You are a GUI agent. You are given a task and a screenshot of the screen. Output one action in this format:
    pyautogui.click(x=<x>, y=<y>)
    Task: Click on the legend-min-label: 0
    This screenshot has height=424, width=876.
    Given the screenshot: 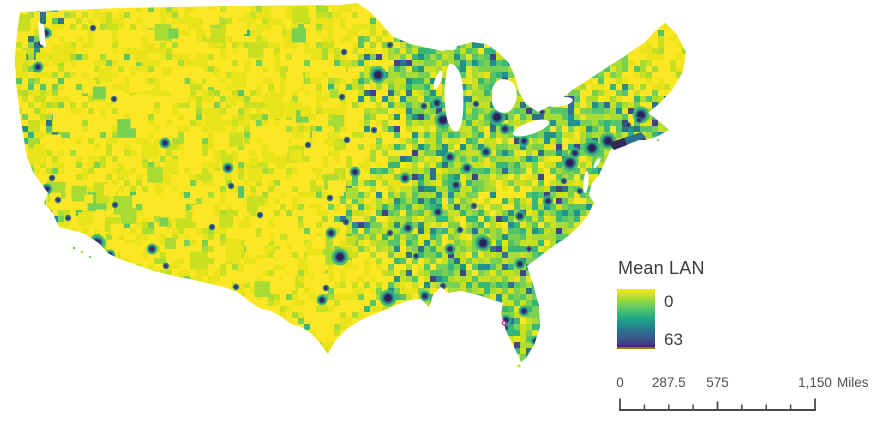 What is the action you would take?
    pyautogui.click(x=669, y=301)
    